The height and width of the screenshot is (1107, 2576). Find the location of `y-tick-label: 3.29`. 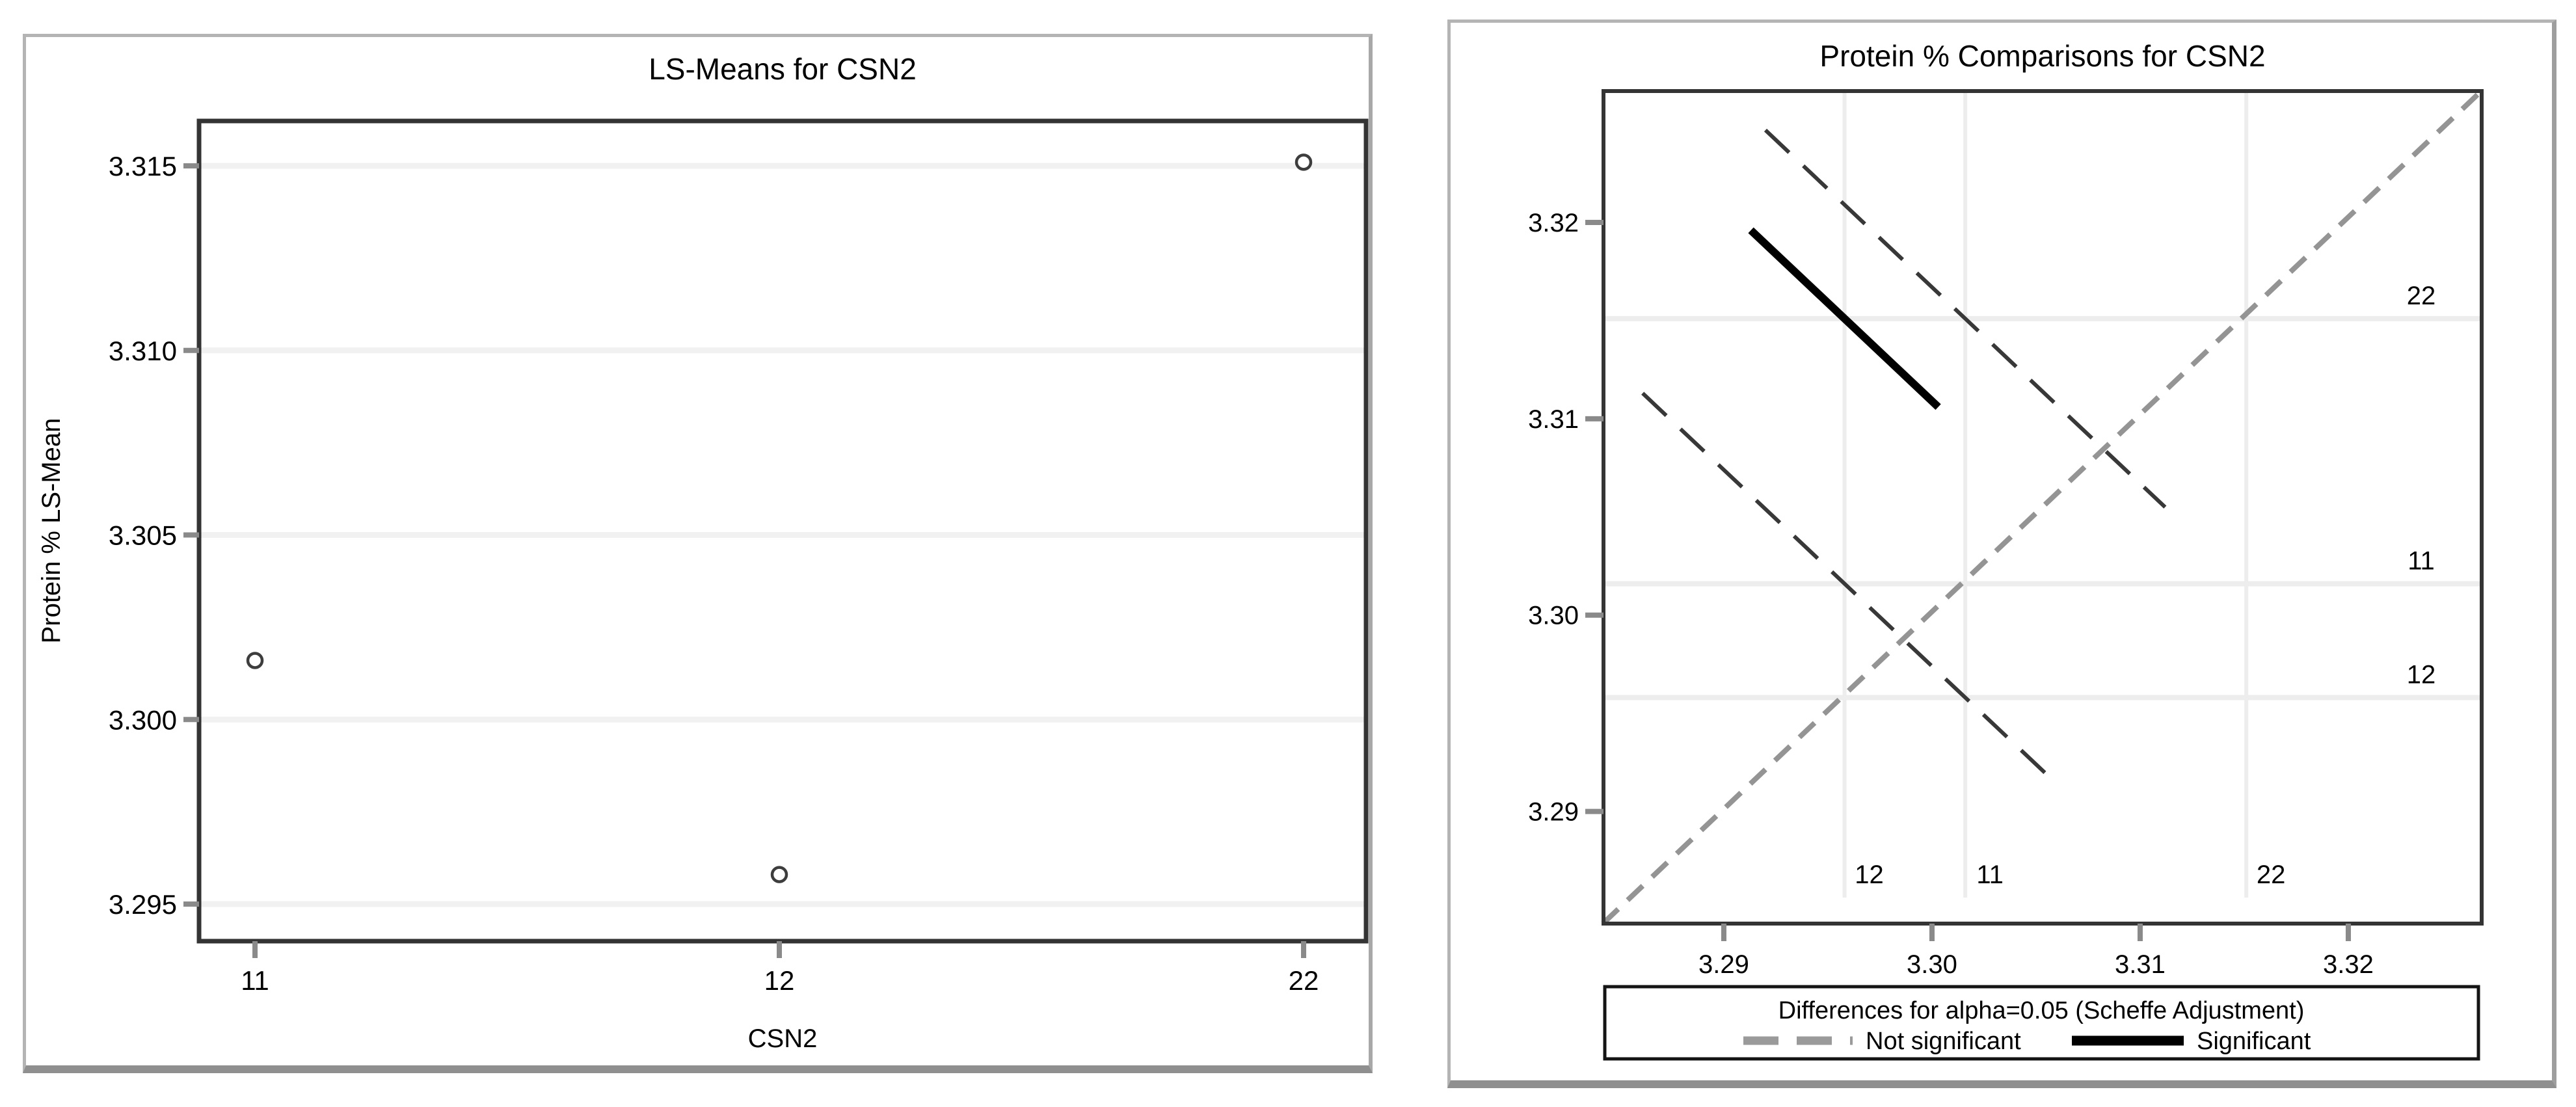

y-tick-label: 3.29 is located at coordinates (1553, 812).